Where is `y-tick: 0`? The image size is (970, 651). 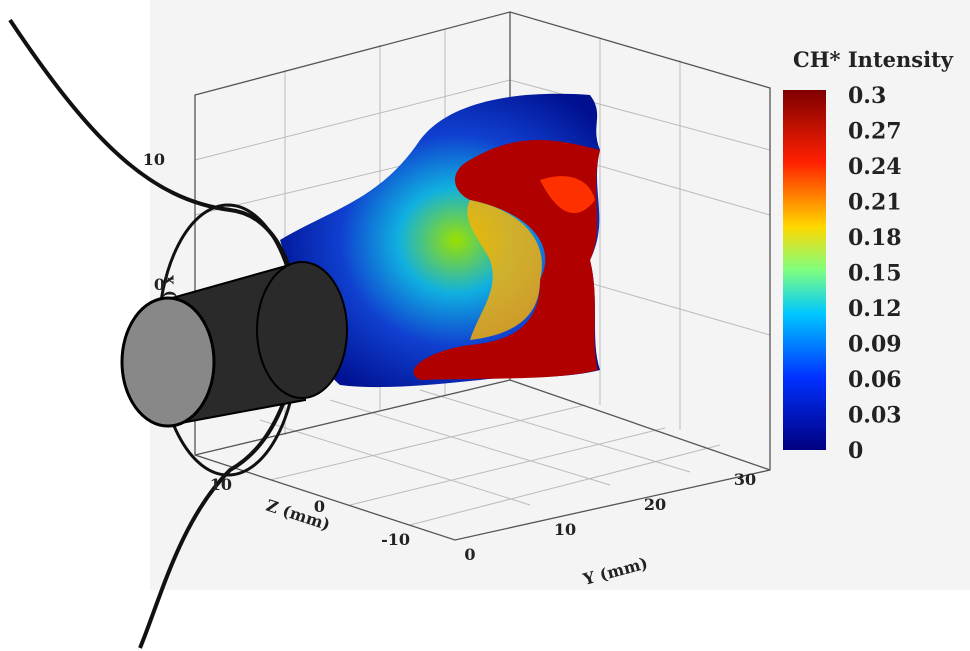 y-tick: 0 is located at coordinates (469, 554).